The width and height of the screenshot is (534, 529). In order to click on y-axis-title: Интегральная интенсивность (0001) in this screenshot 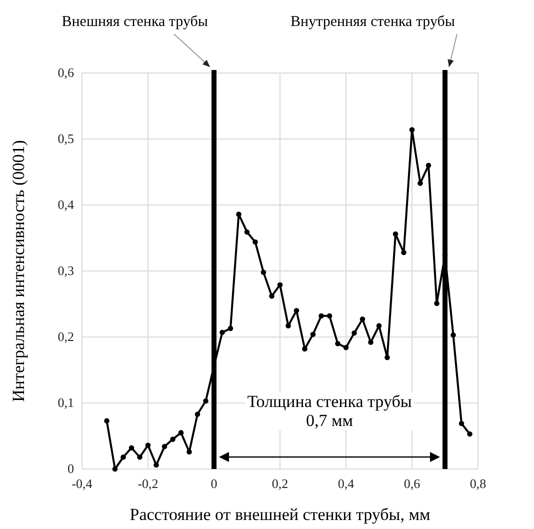, I will do `click(18, 271)`.